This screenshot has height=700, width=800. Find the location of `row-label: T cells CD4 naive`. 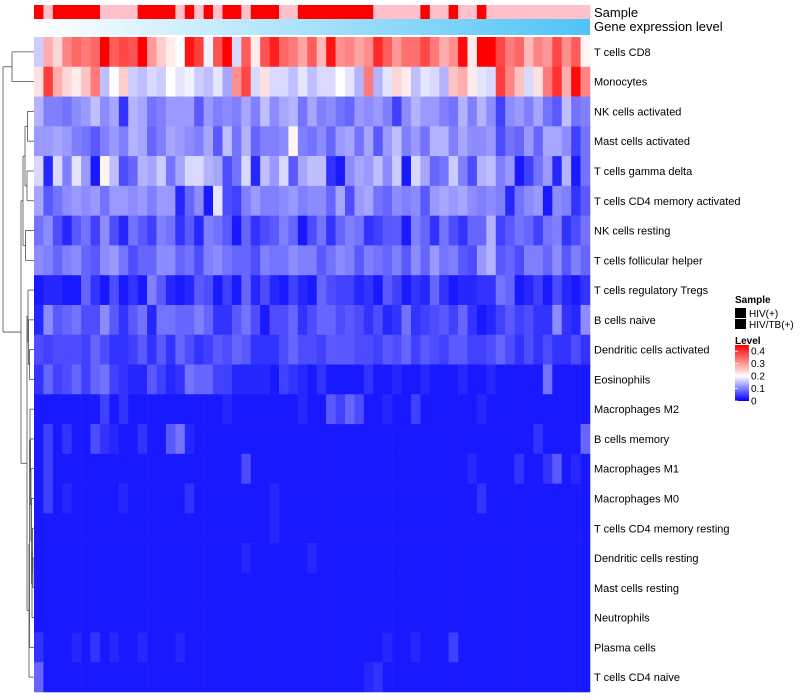

row-label: T cells CD4 naive is located at coordinates (637, 678).